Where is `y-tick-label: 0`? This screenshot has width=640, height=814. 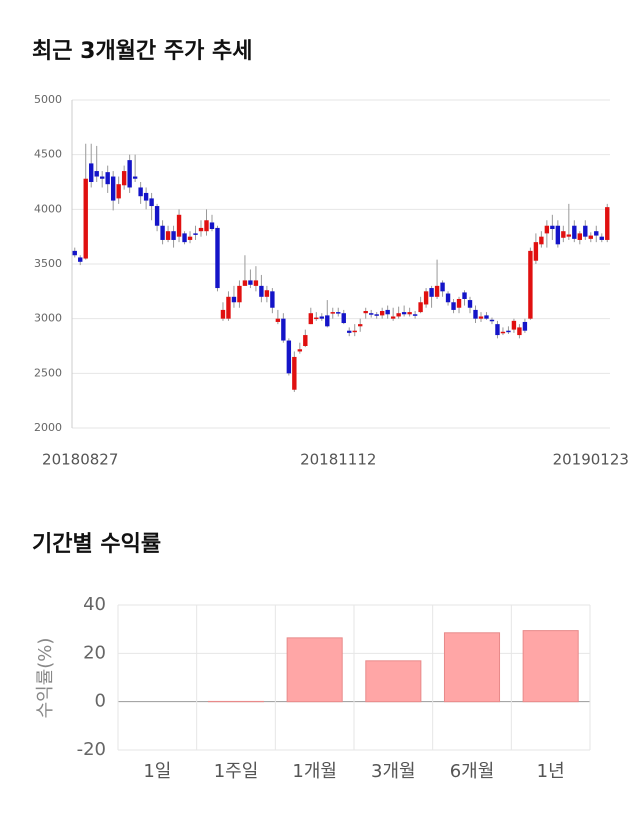
y-tick-label: 0 is located at coordinates (100, 701).